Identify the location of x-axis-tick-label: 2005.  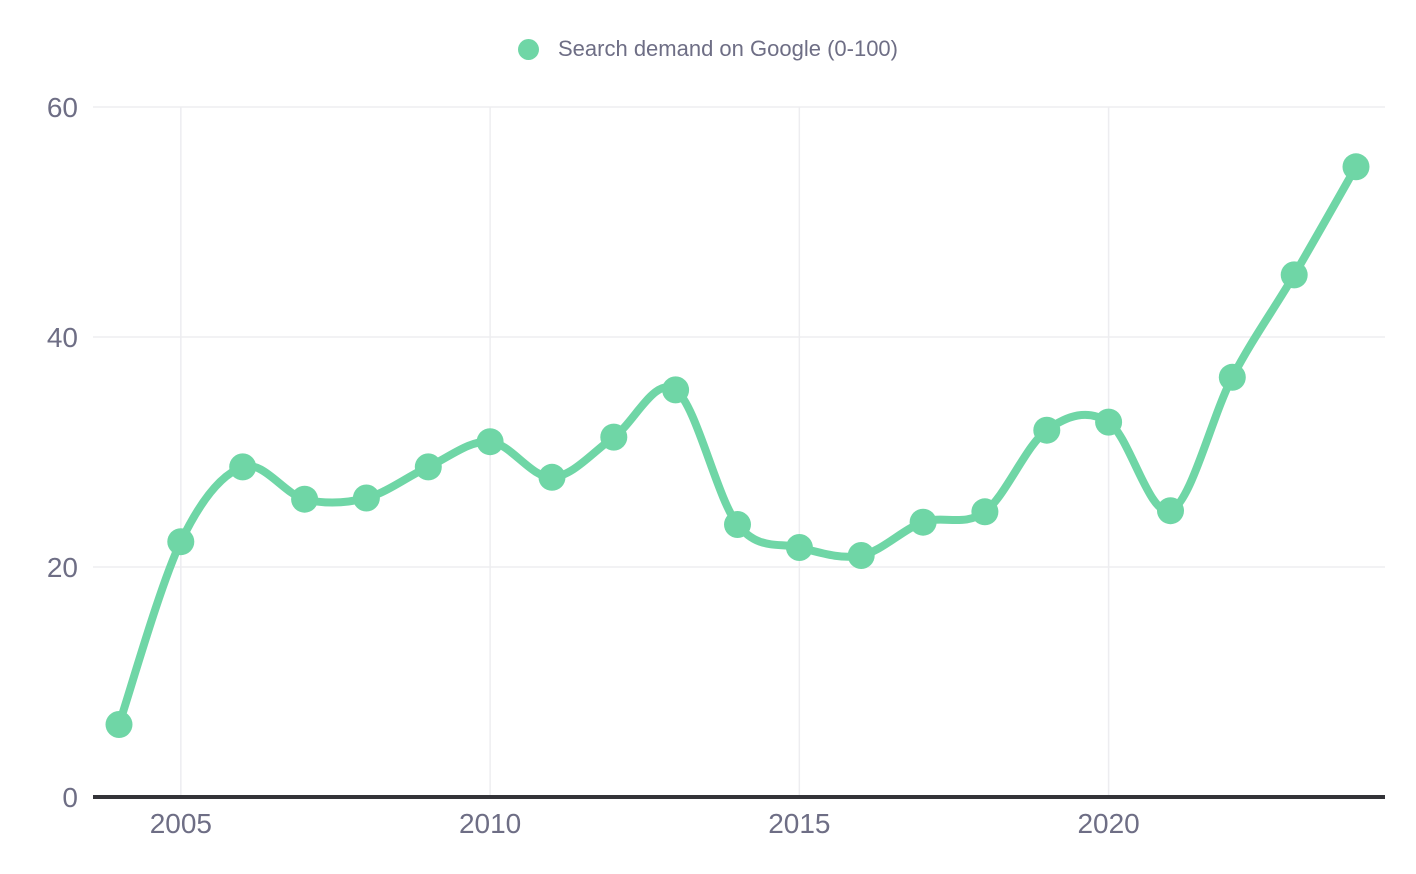
(181, 823).